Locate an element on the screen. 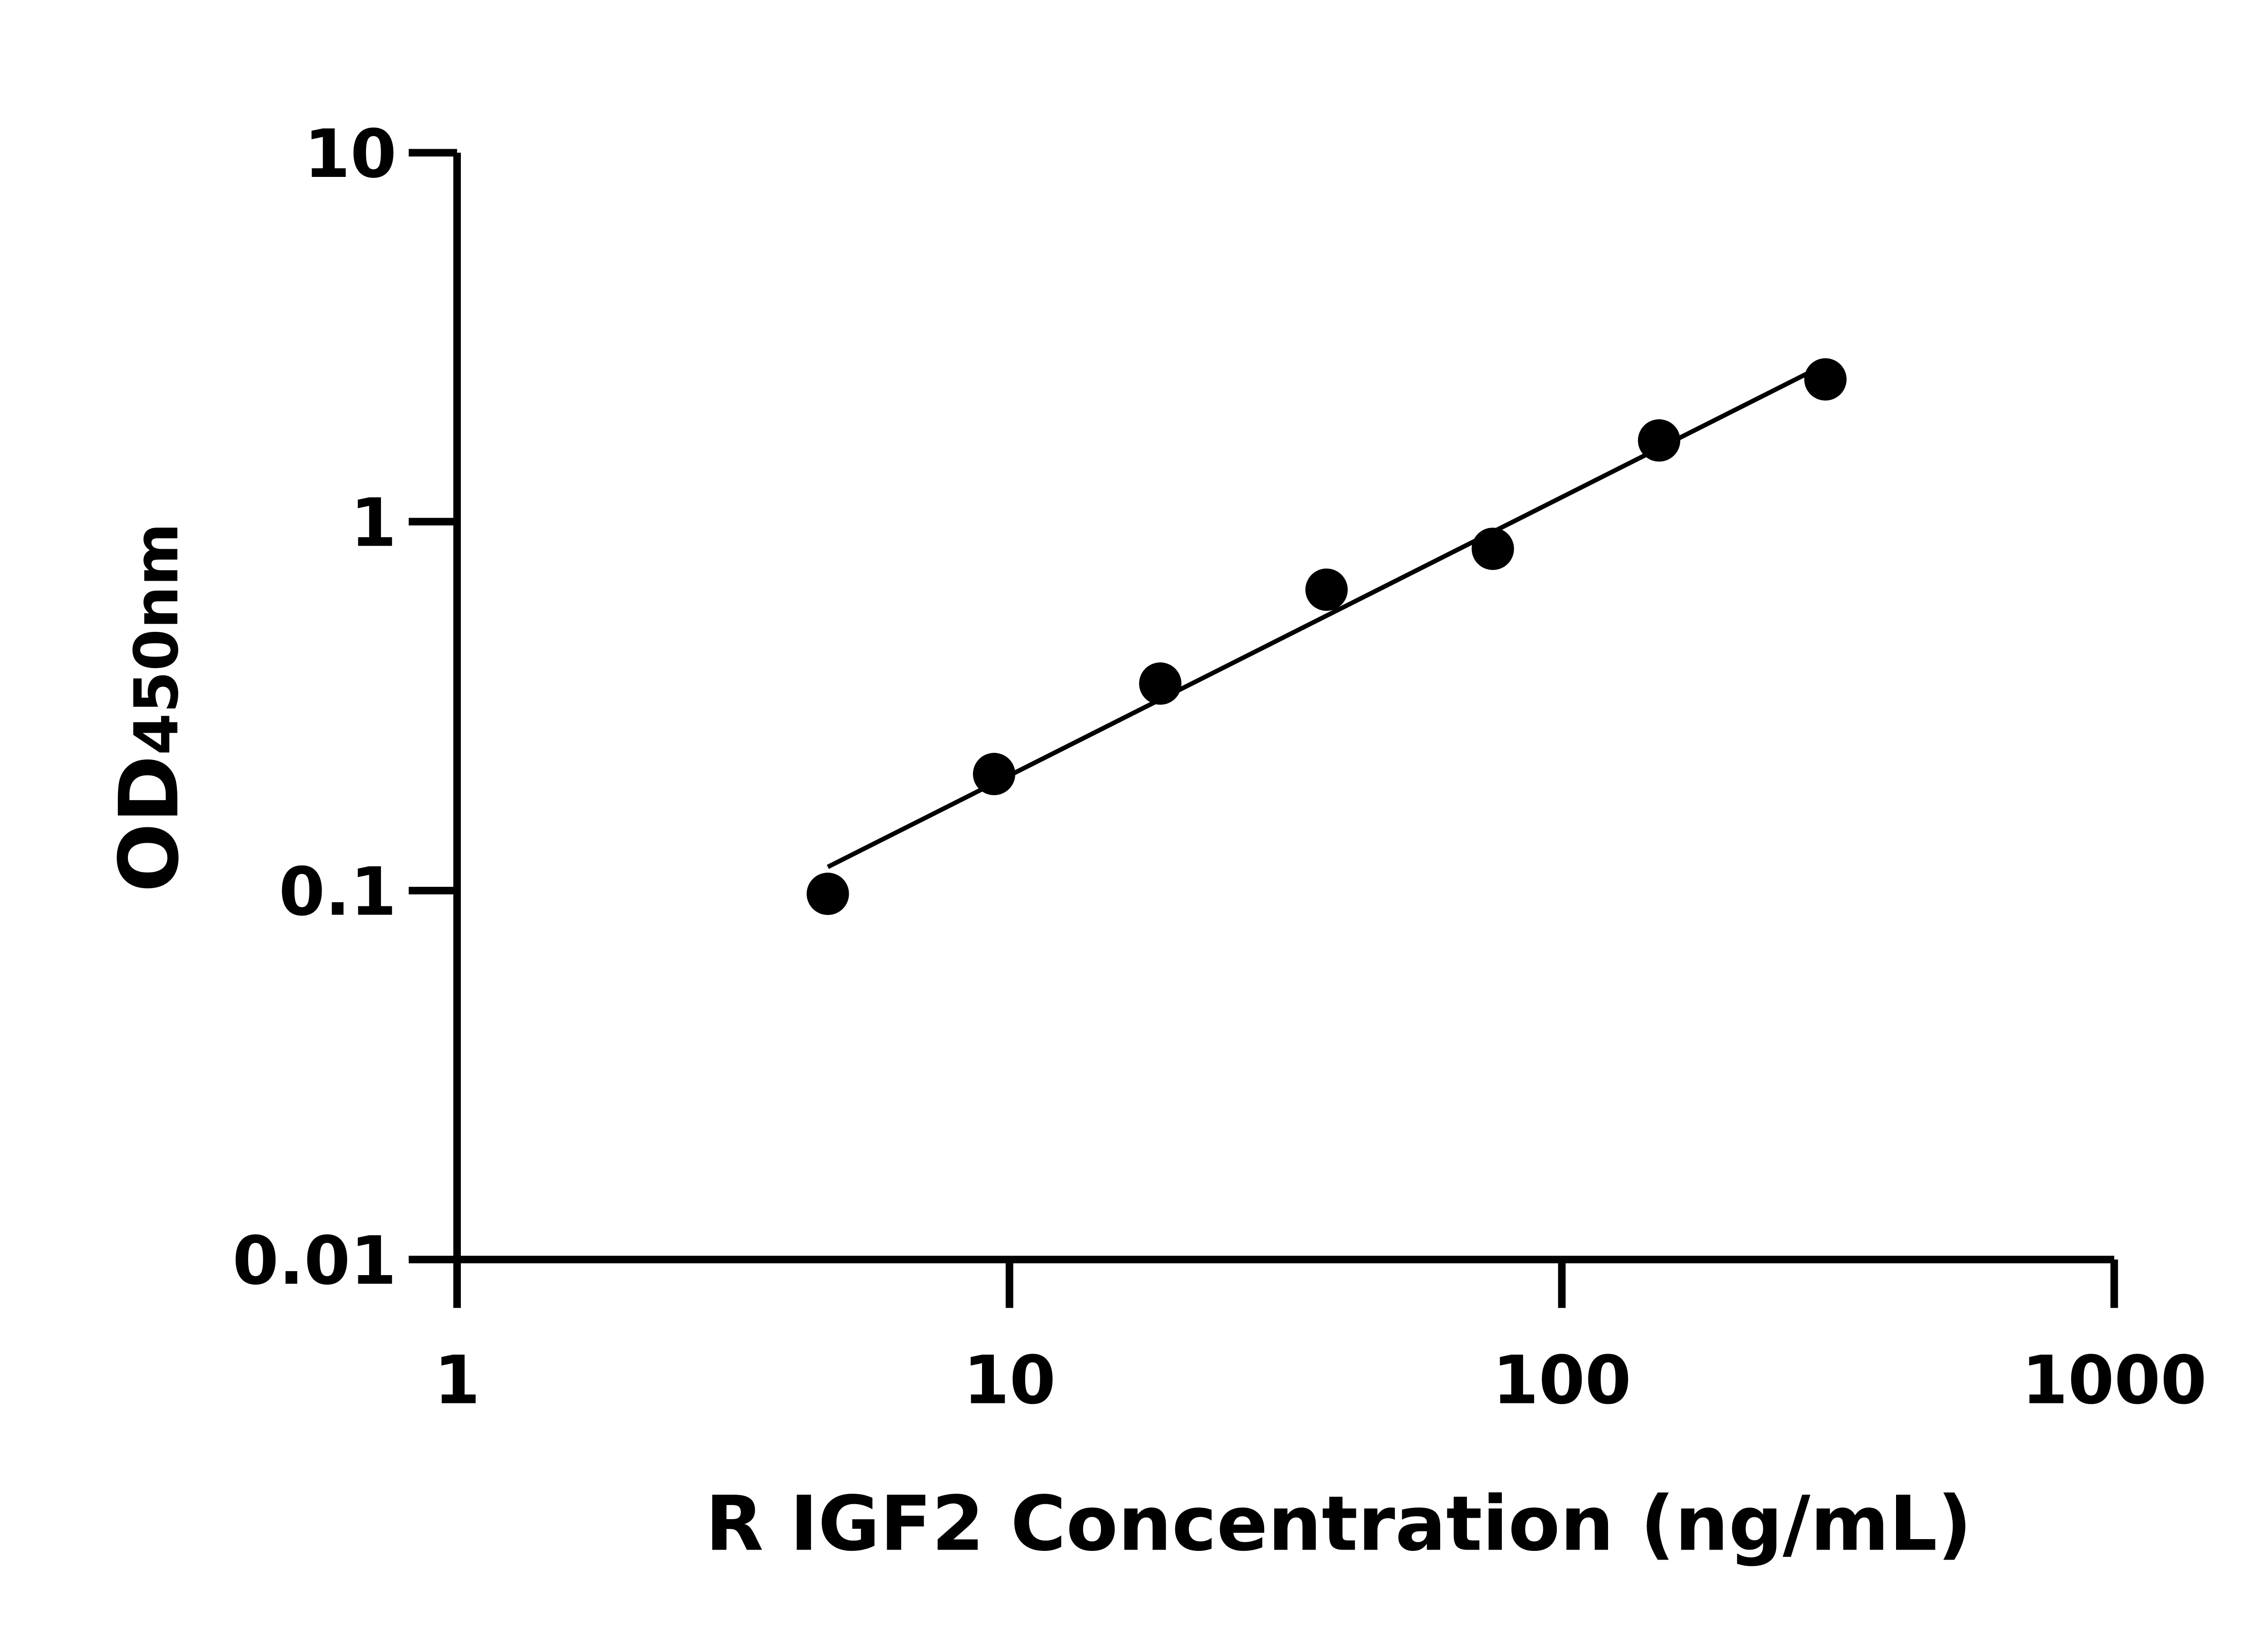  x-tick-label: 1 is located at coordinates (457, 1380).